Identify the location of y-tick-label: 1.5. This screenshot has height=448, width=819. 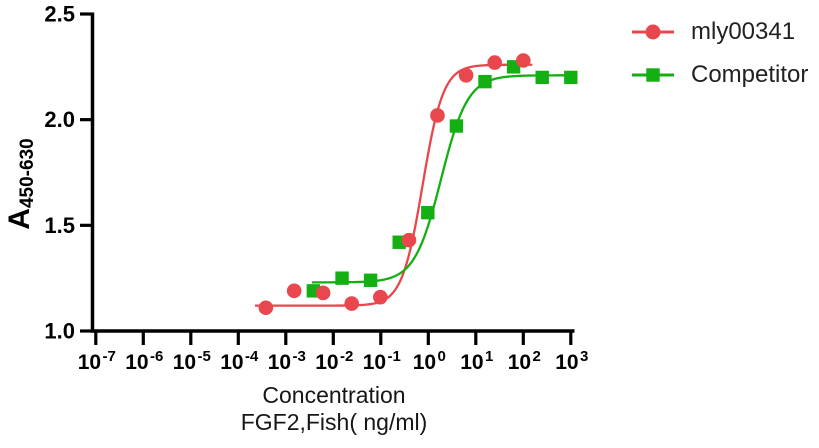
(59, 225).